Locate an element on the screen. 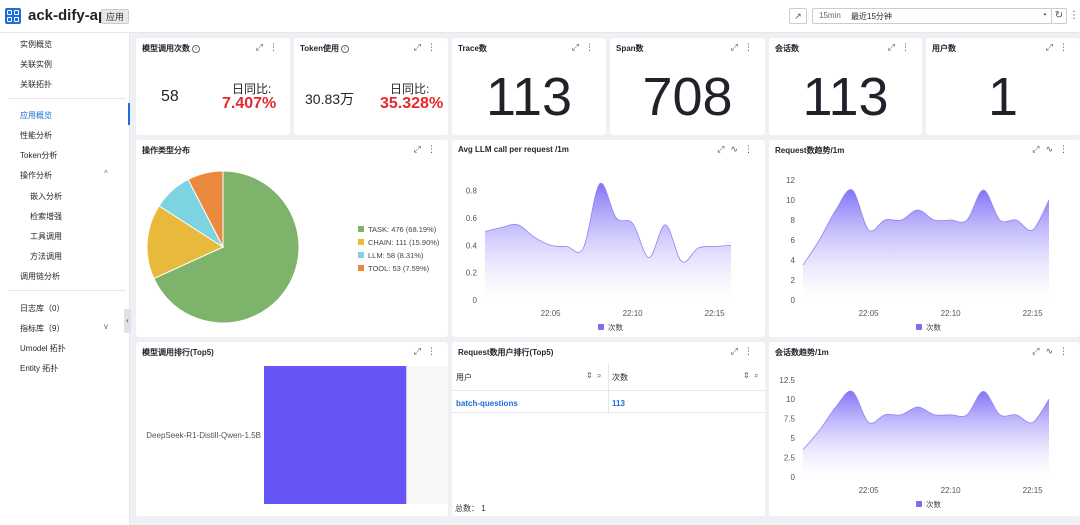 The width and height of the screenshot is (1080, 525). panel-title: Request数趋势/1m is located at coordinates (810, 150).